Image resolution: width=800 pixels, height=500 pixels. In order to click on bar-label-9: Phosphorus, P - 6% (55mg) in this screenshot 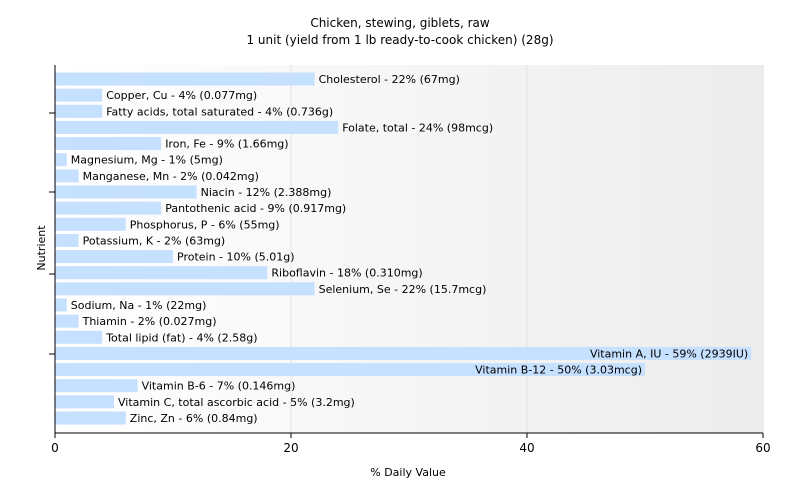, I will do `click(205, 224)`.